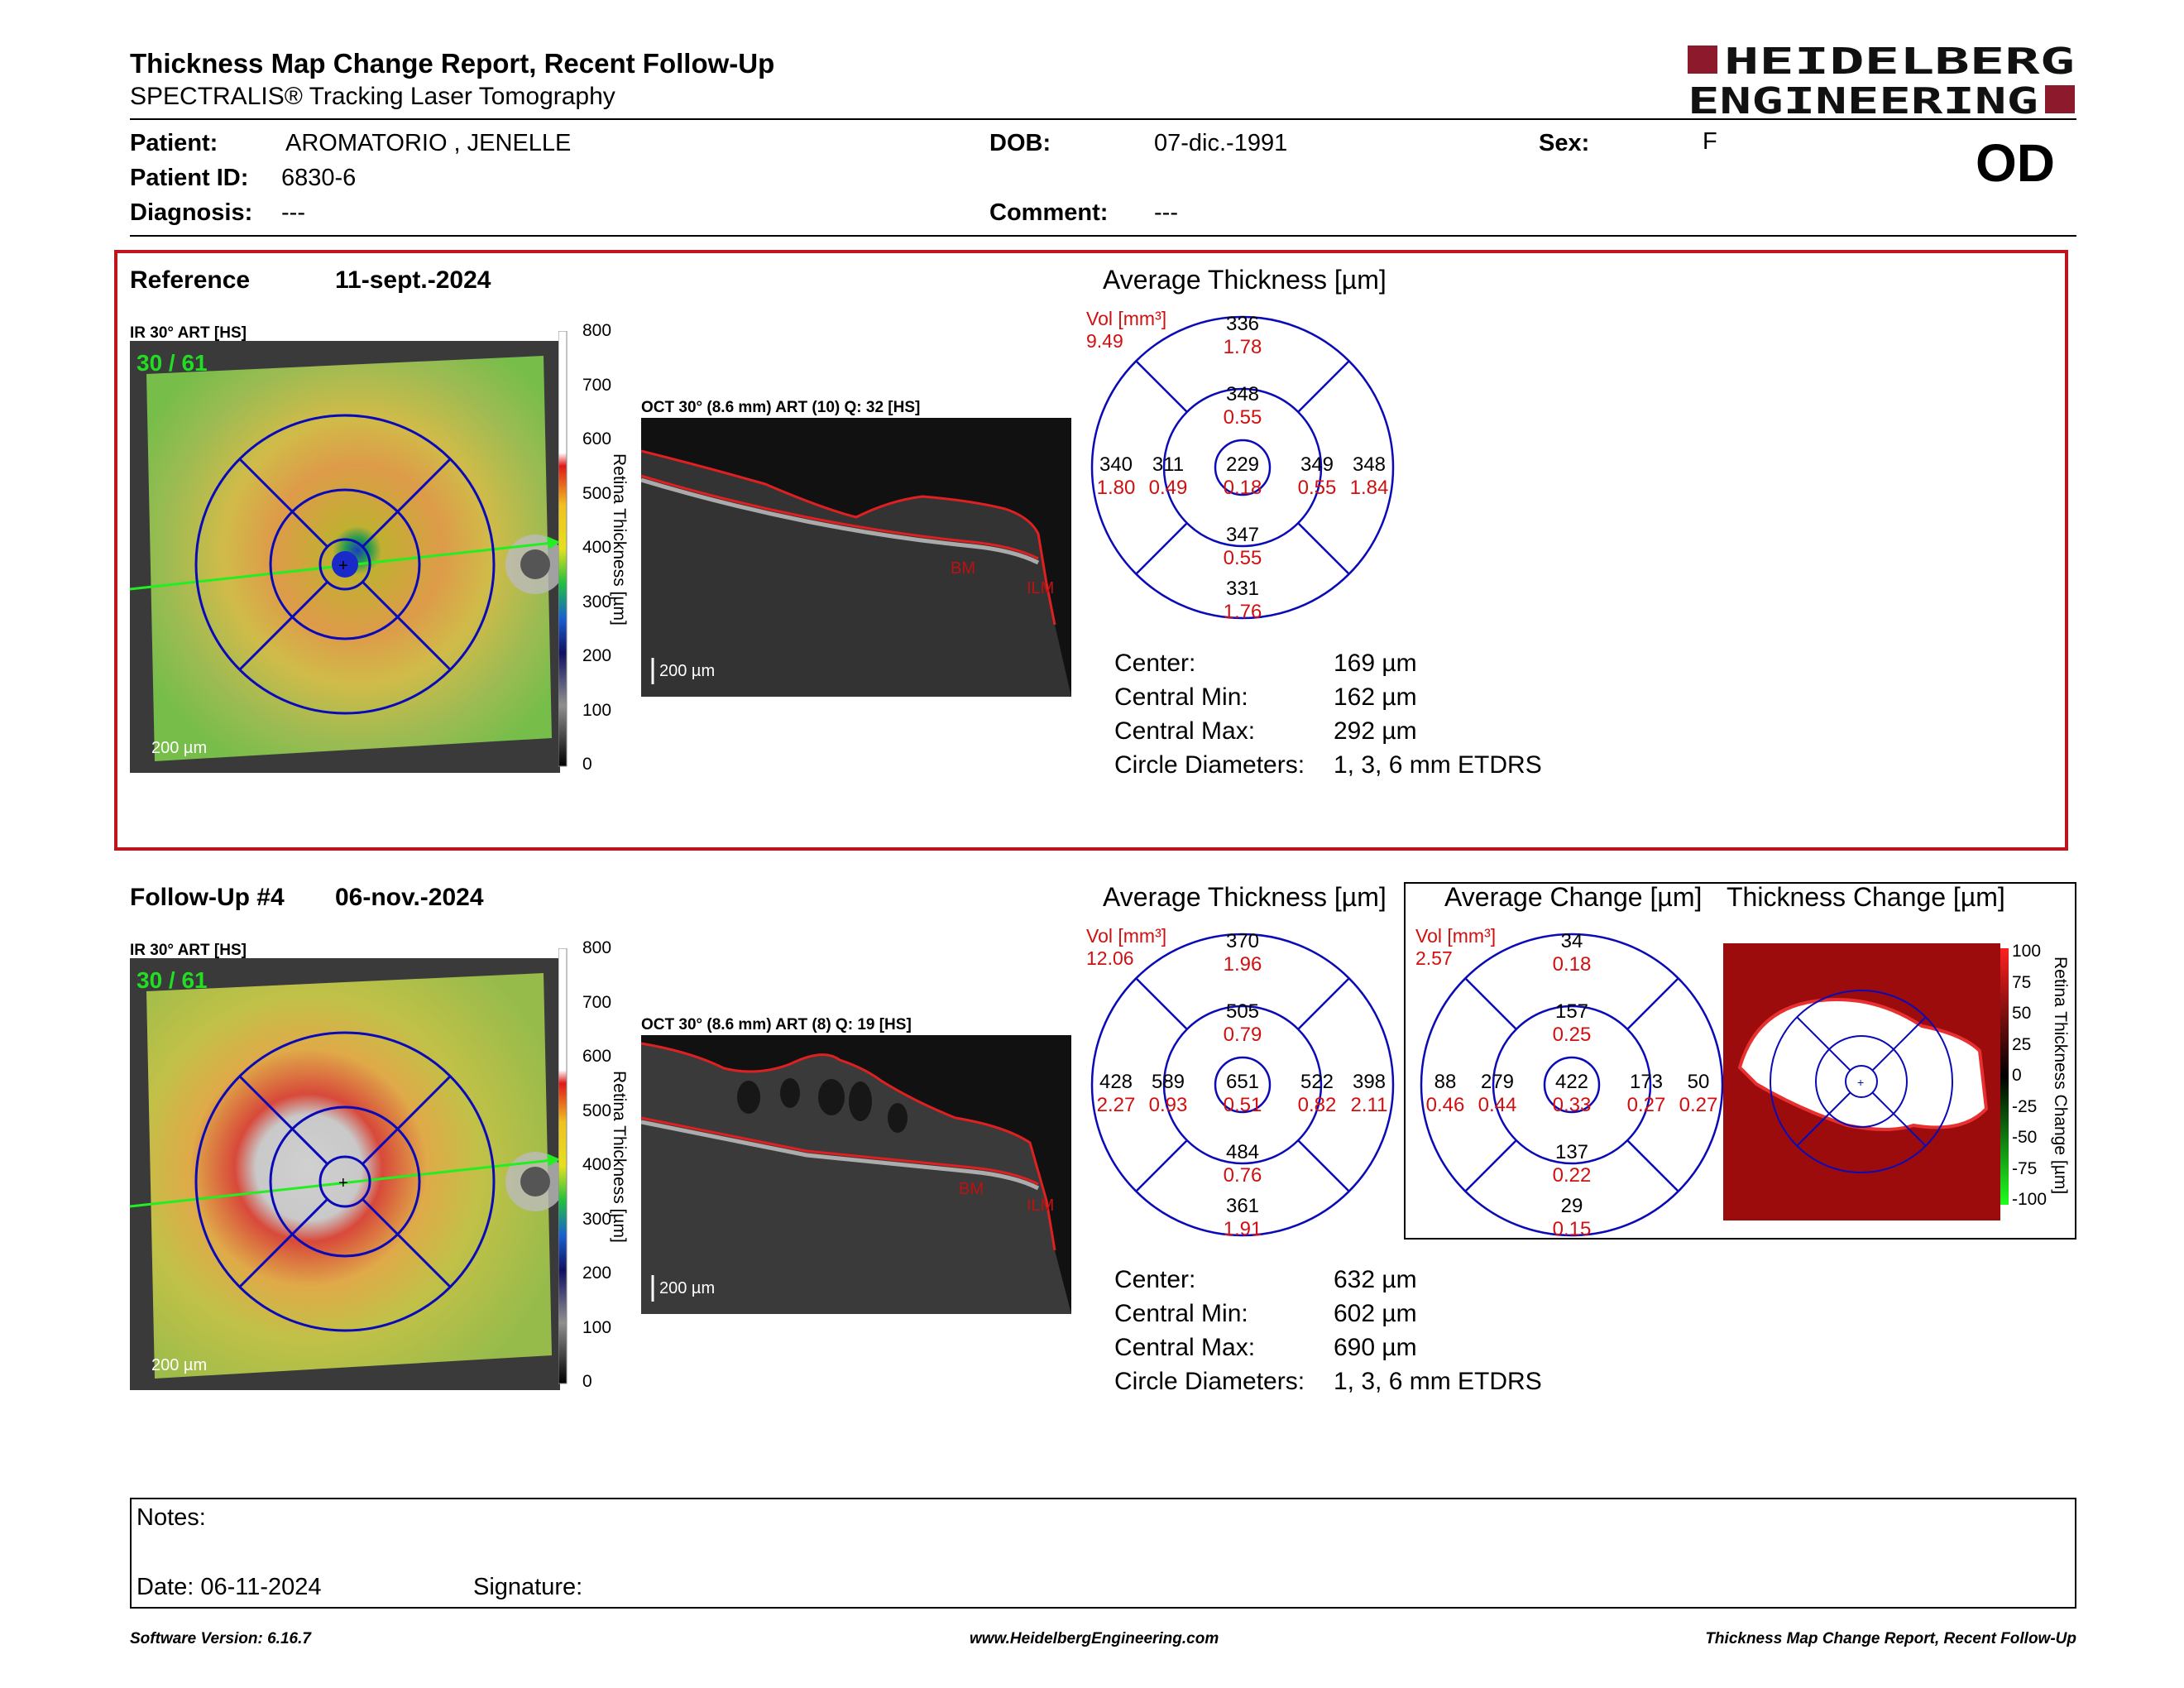  Describe the element at coordinates (319, 178) in the screenshot. I see `patient-id: 6830-6` at that location.